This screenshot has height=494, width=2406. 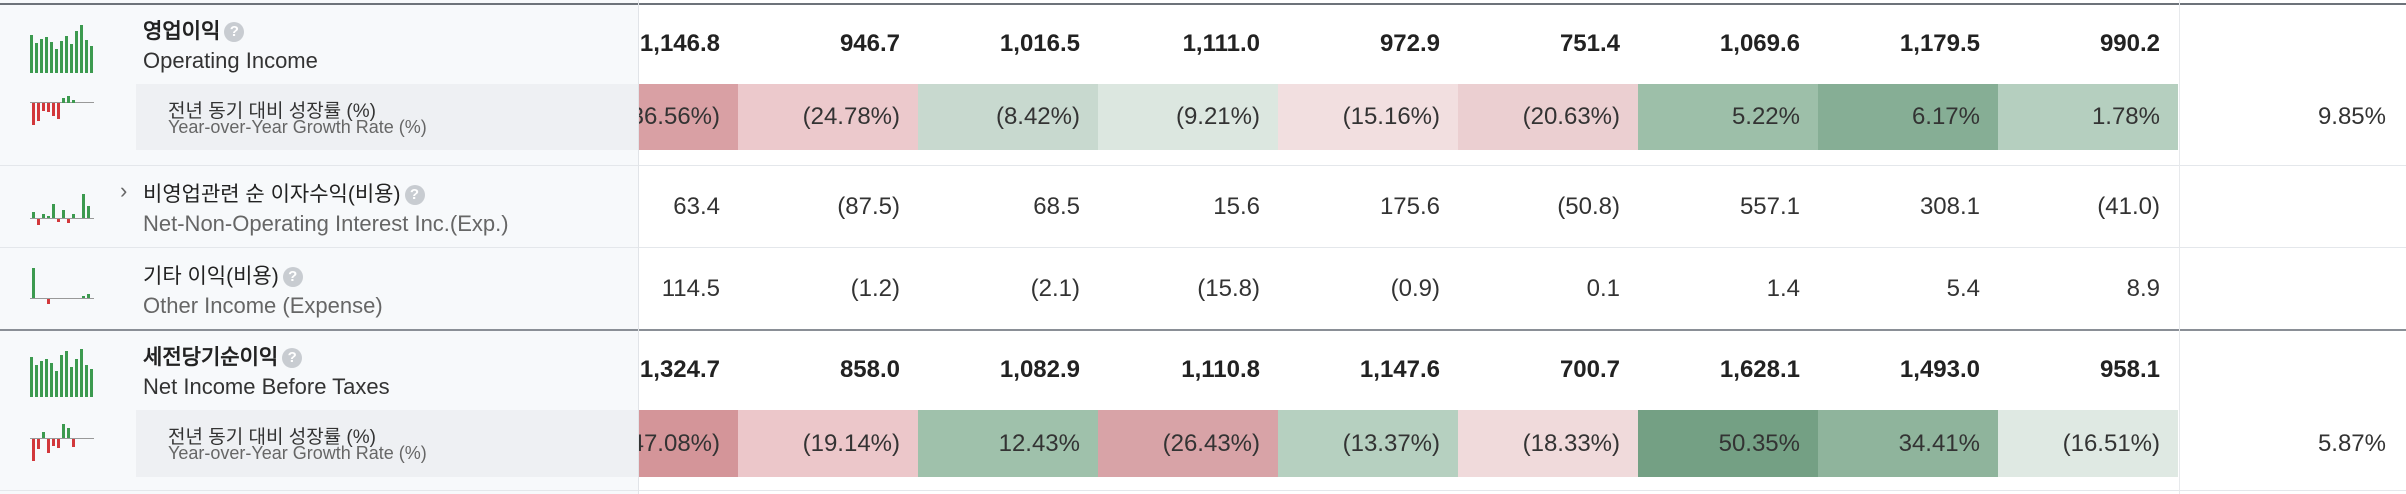 What do you see at coordinates (696, 206) in the screenshot?
I see `value-text: 63.4` at bounding box center [696, 206].